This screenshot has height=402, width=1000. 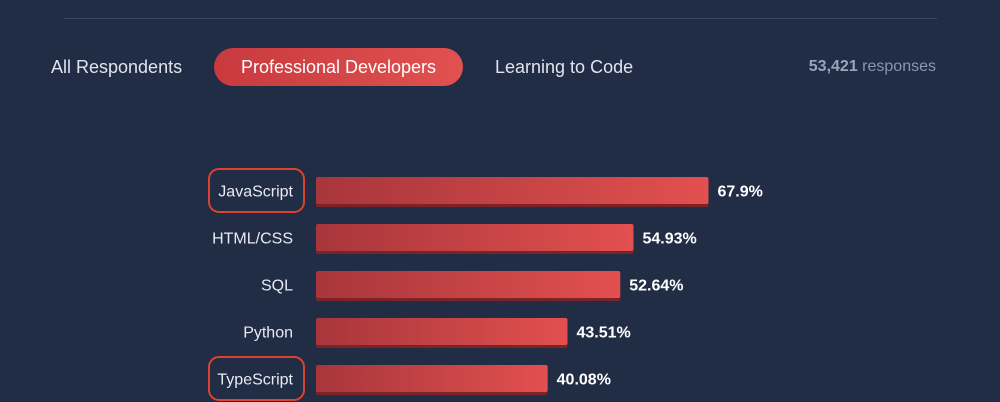 I want to click on category-label-typescript: TypeScript, so click(x=255, y=380).